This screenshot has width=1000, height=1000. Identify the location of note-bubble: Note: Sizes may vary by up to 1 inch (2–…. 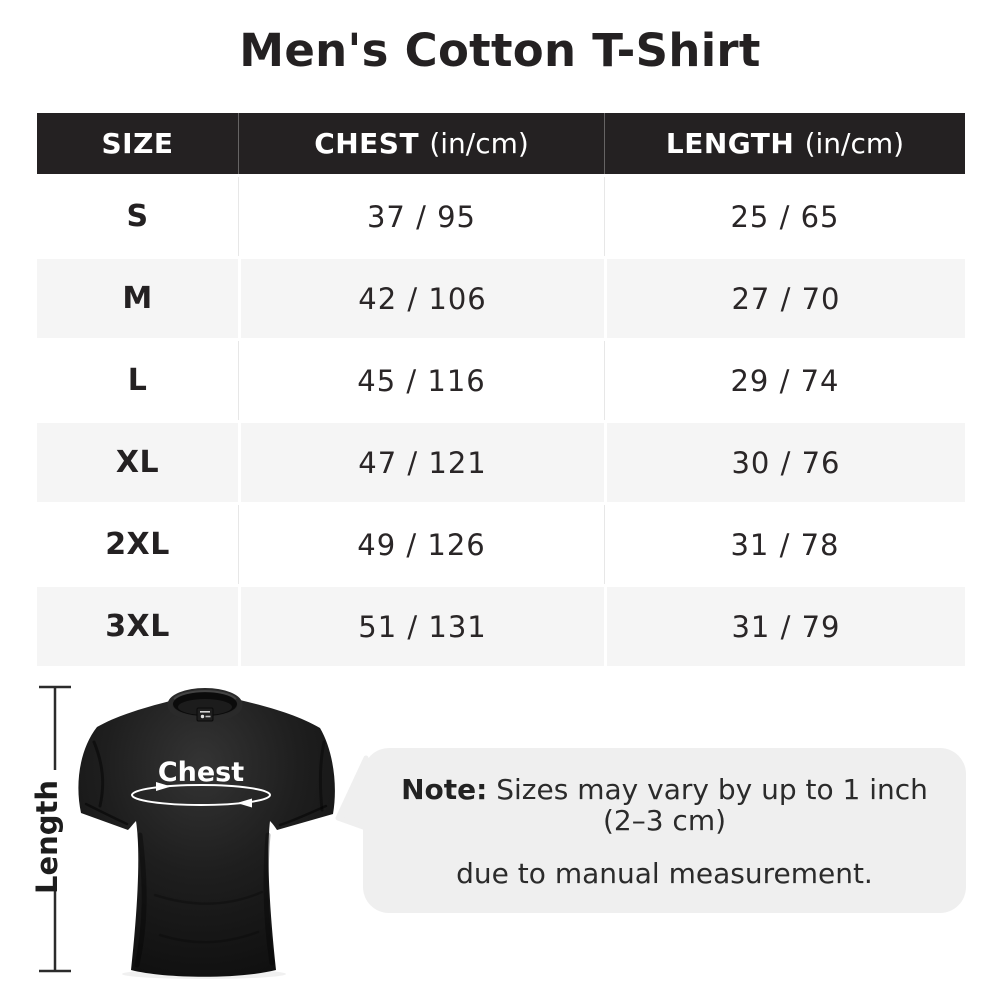
(664, 830).